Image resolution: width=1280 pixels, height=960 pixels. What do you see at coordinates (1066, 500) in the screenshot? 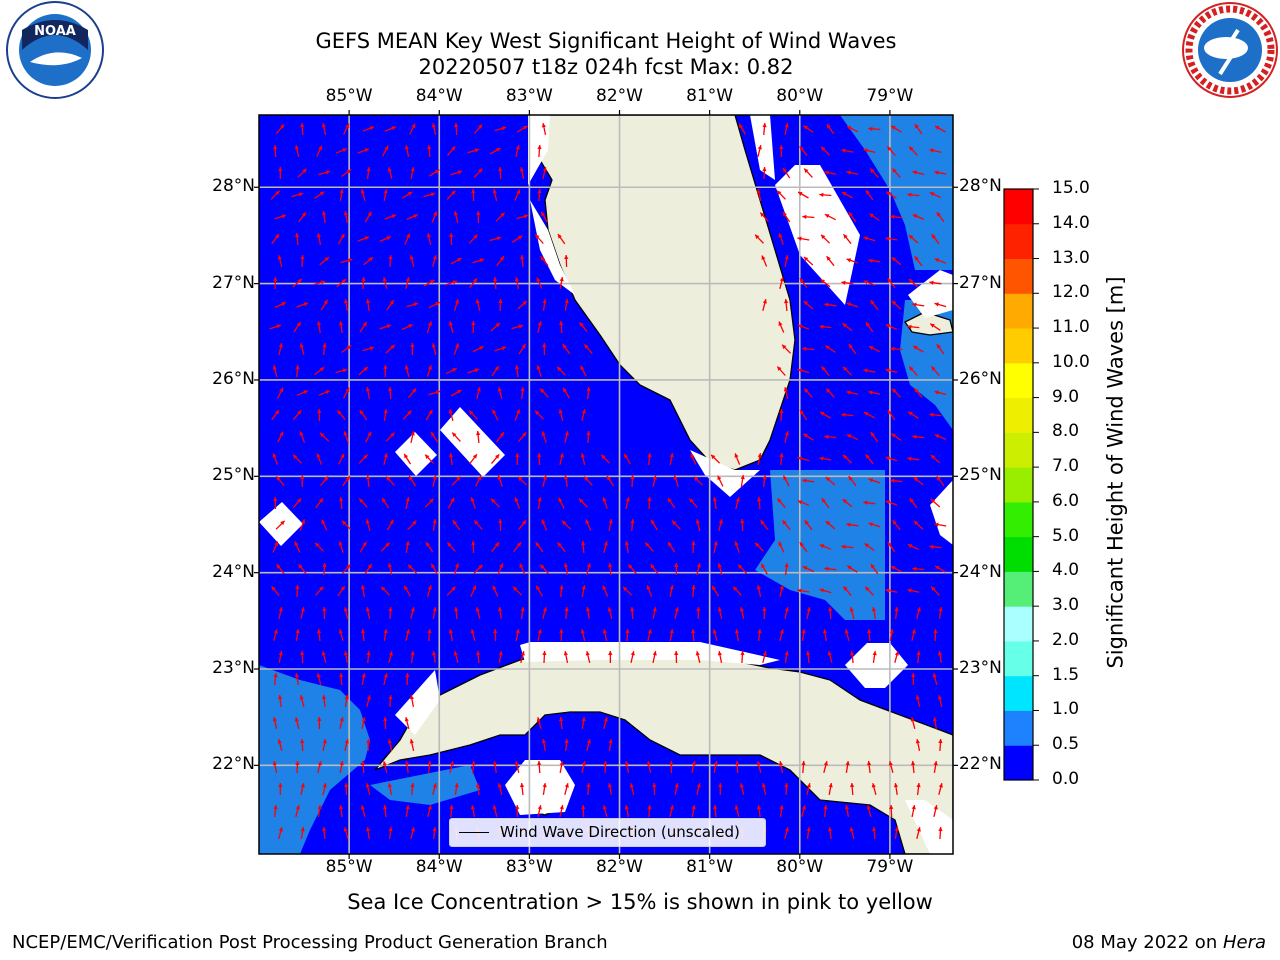
I see `colorbar-tick-label: 6.0` at bounding box center [1066, 500].